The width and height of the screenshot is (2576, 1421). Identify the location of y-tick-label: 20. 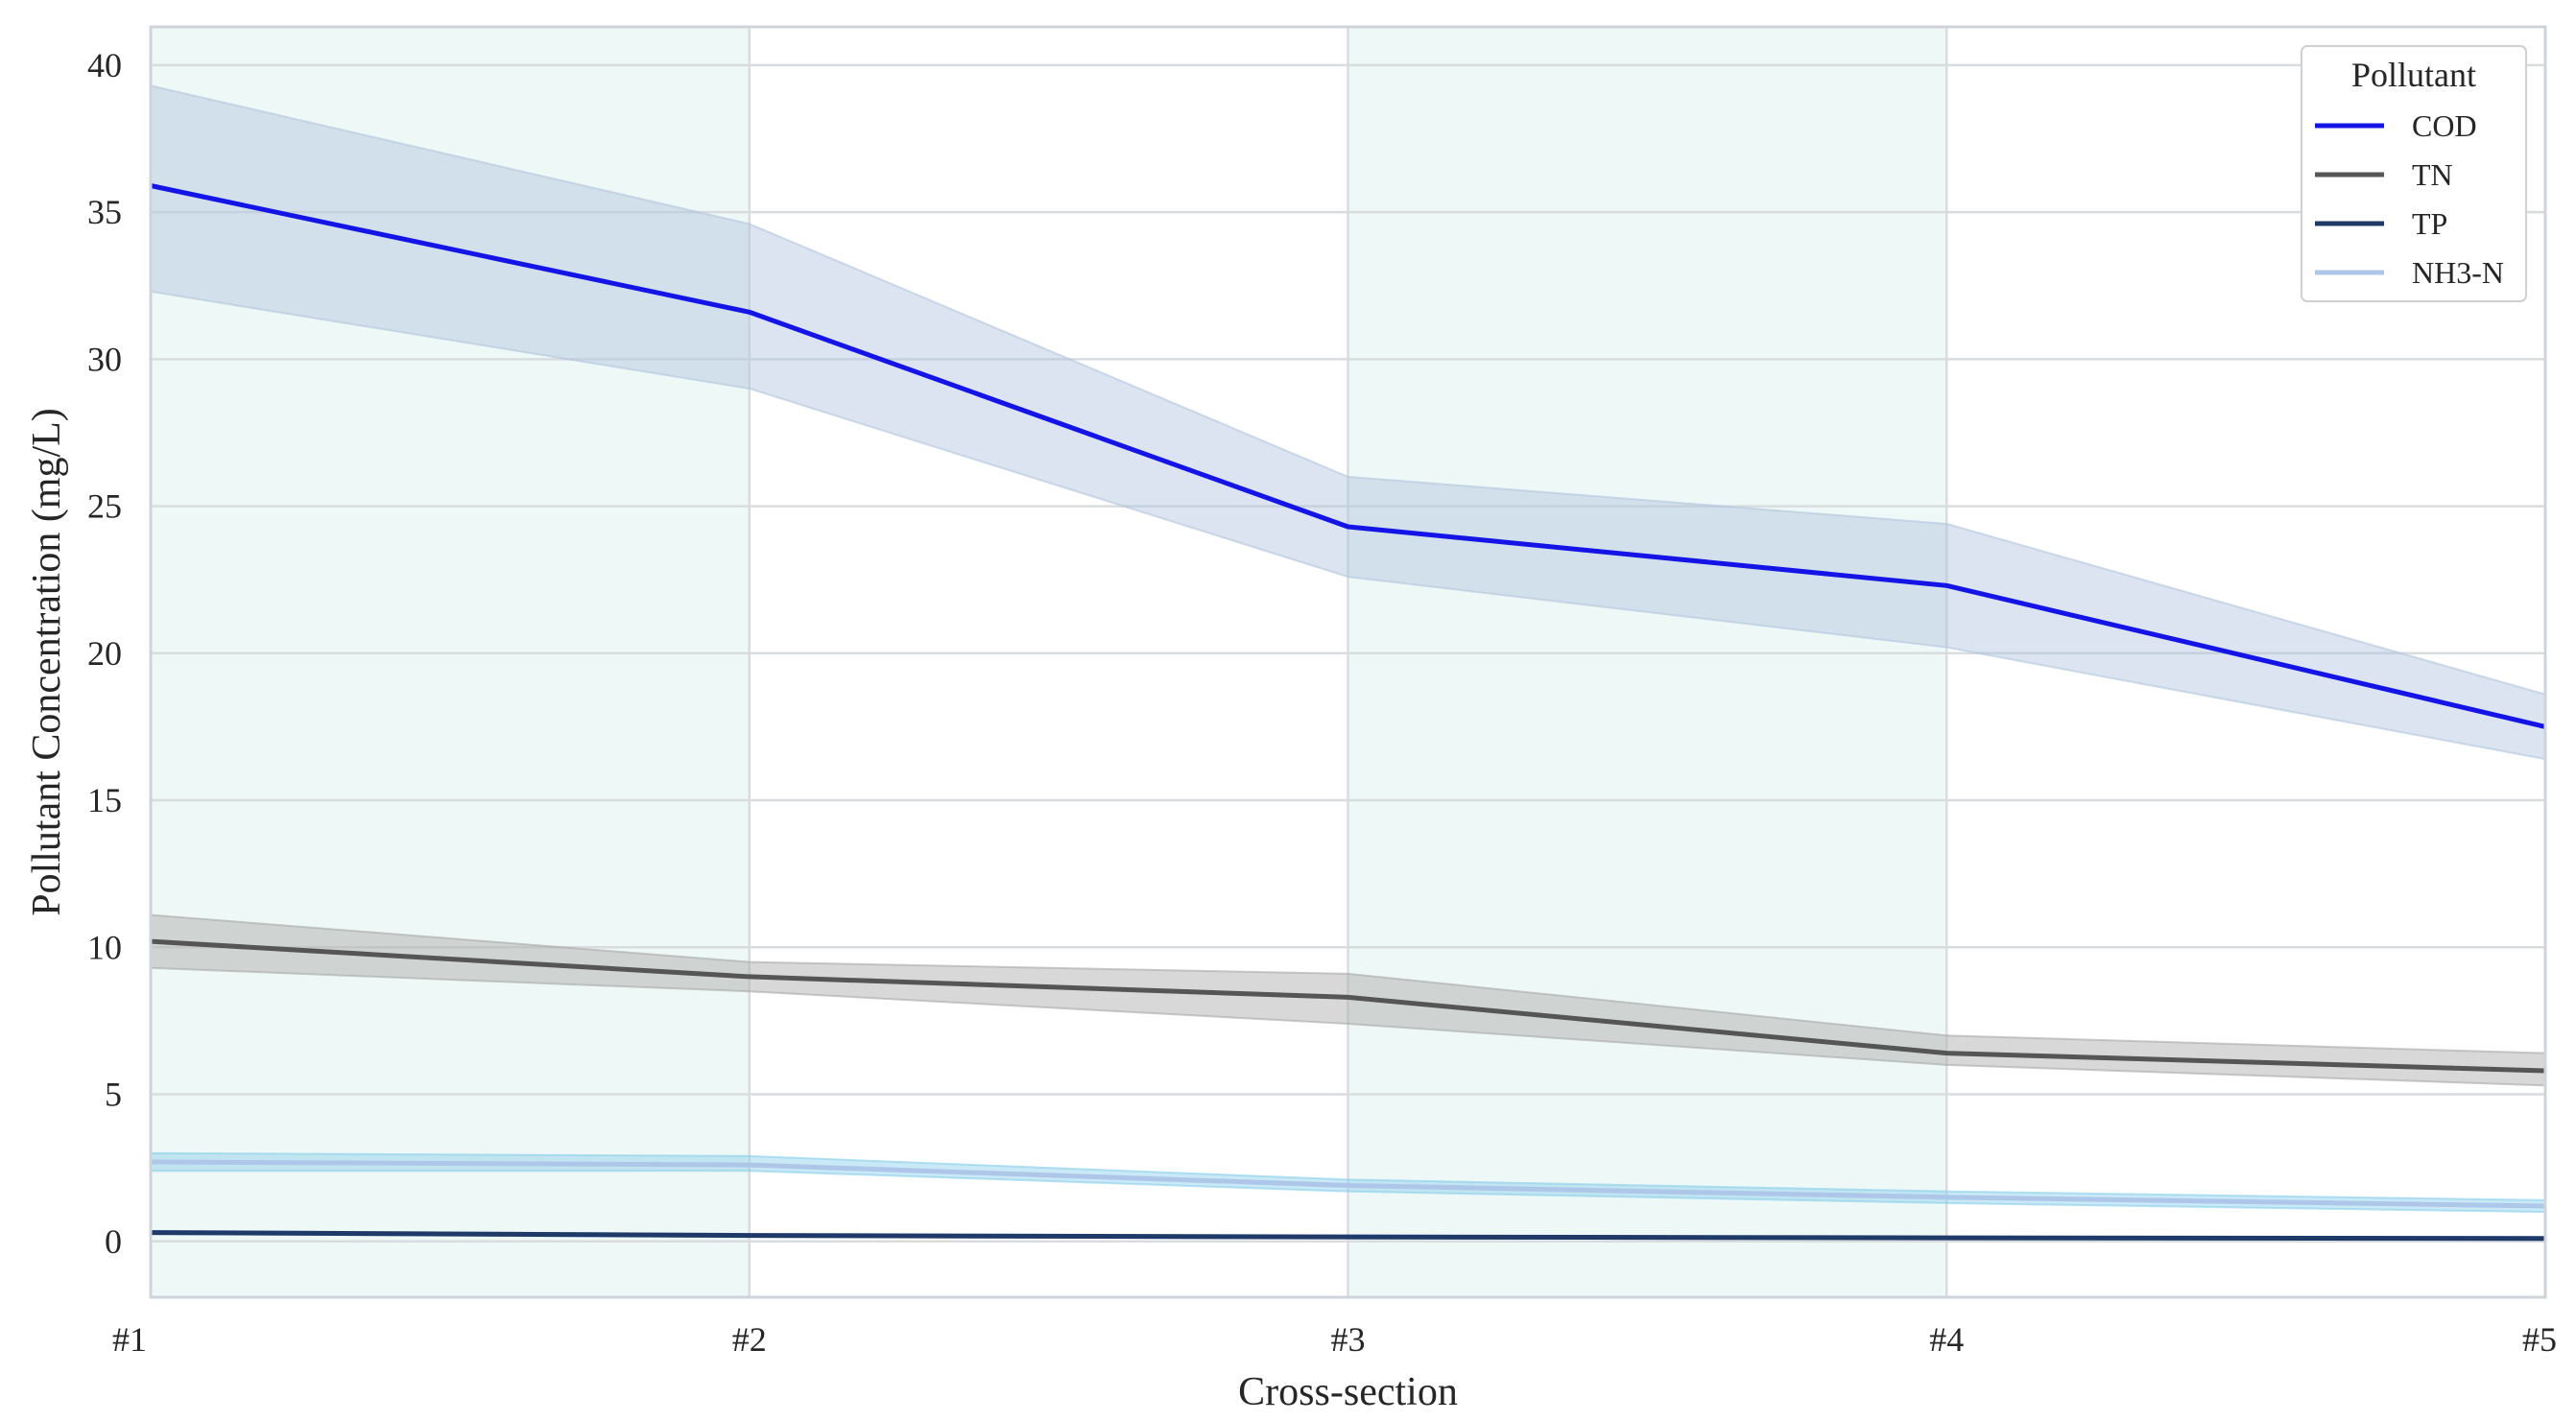
(104, 653).